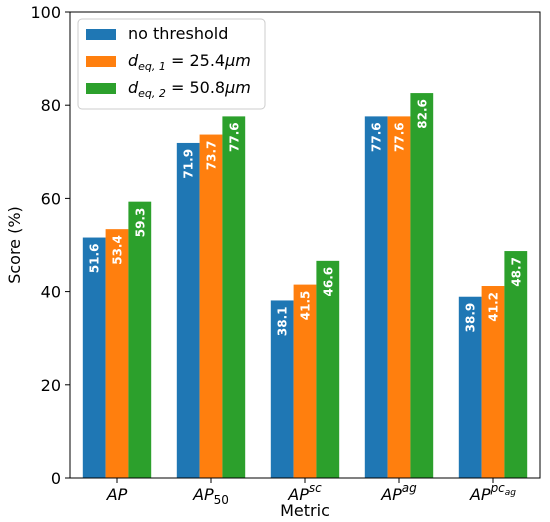 Image resolution: width=550 pixels, height=522 pixels. I want to click on bar-value-label: 41.2, so click(494, 307).